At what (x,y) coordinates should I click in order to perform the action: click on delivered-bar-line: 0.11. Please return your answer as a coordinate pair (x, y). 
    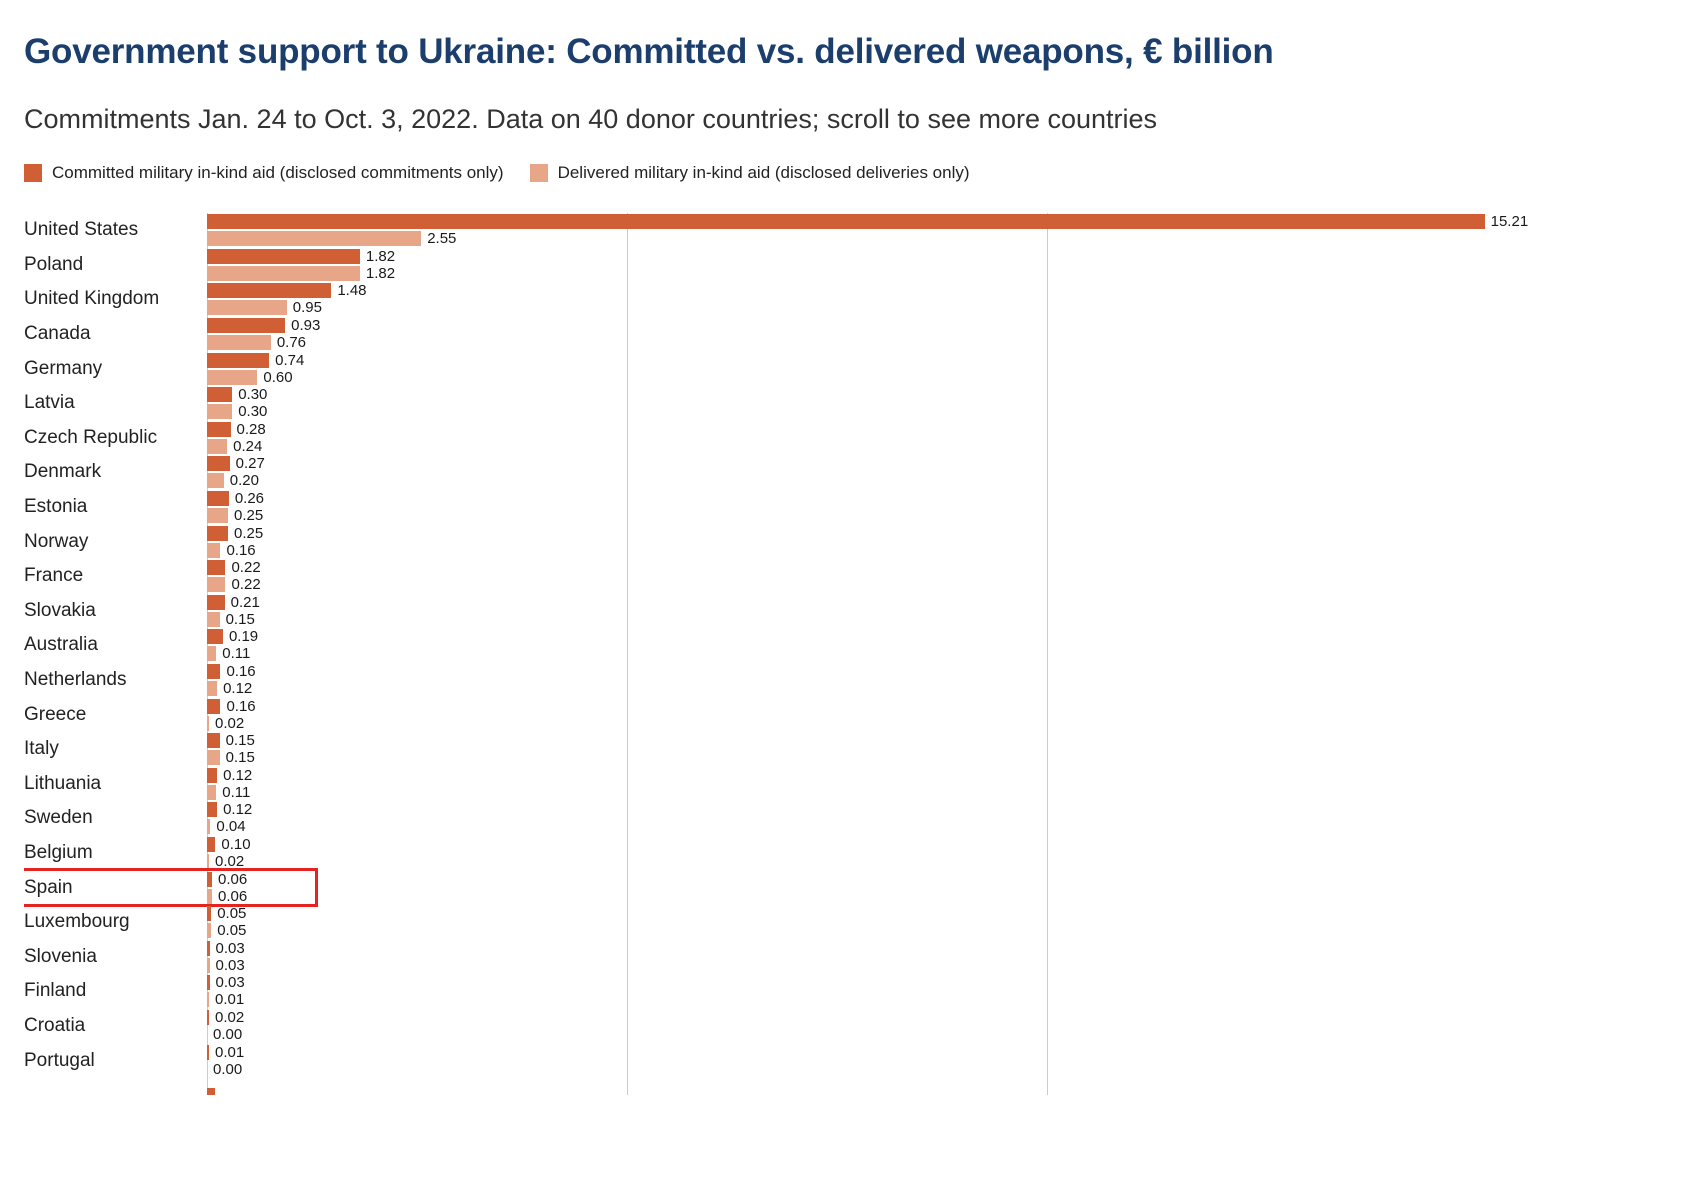
    Looking at the image, I should click on (949, 654).